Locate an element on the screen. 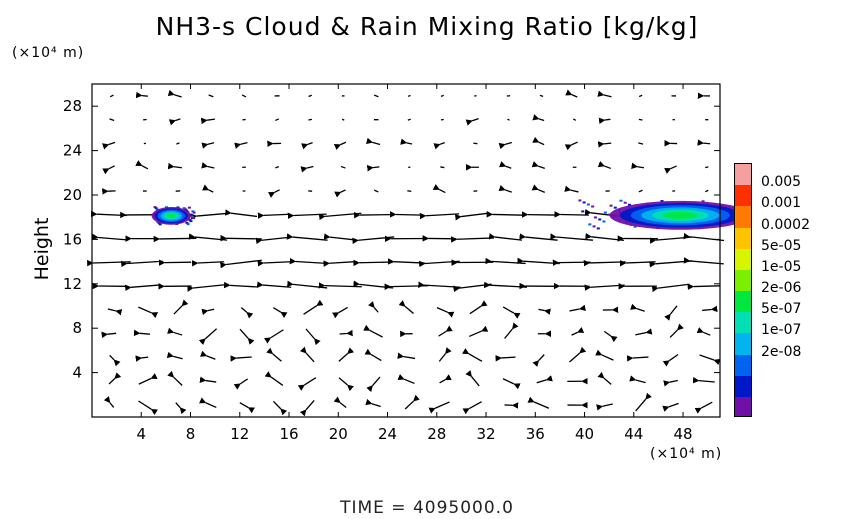 The width and height of the screenshot is (854, 519). x-axis-unit: (×10⁴ m) is located at coordinates (686, 454).